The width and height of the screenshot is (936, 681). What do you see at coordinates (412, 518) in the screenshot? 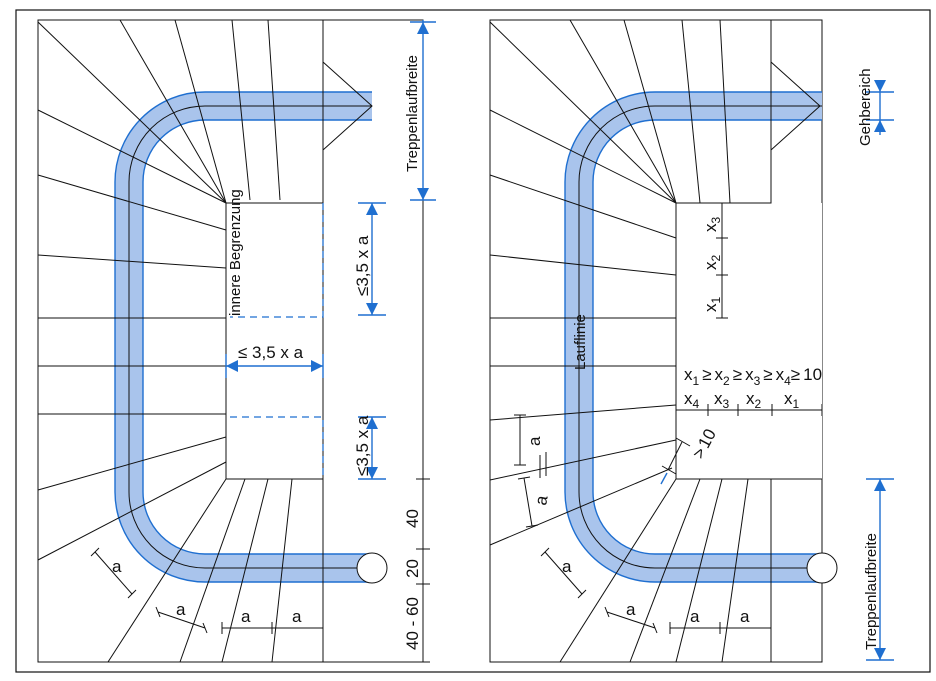
I see `left-dim-40-label: 40` at bounding box center [412, 518].